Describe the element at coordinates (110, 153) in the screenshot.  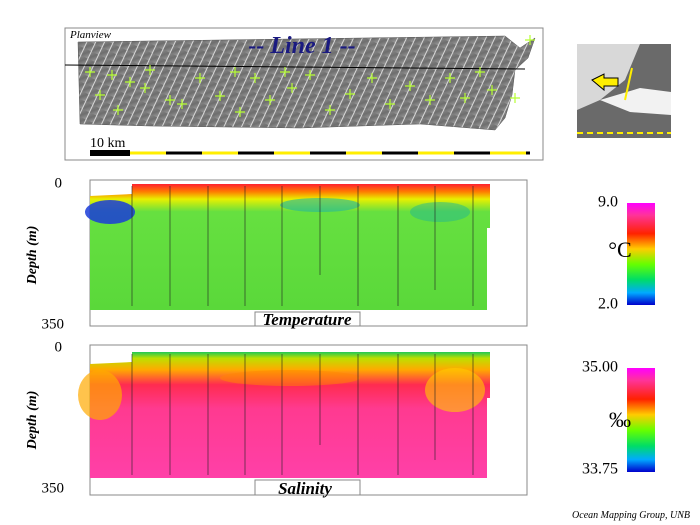
I see `scale-bar` at that location.